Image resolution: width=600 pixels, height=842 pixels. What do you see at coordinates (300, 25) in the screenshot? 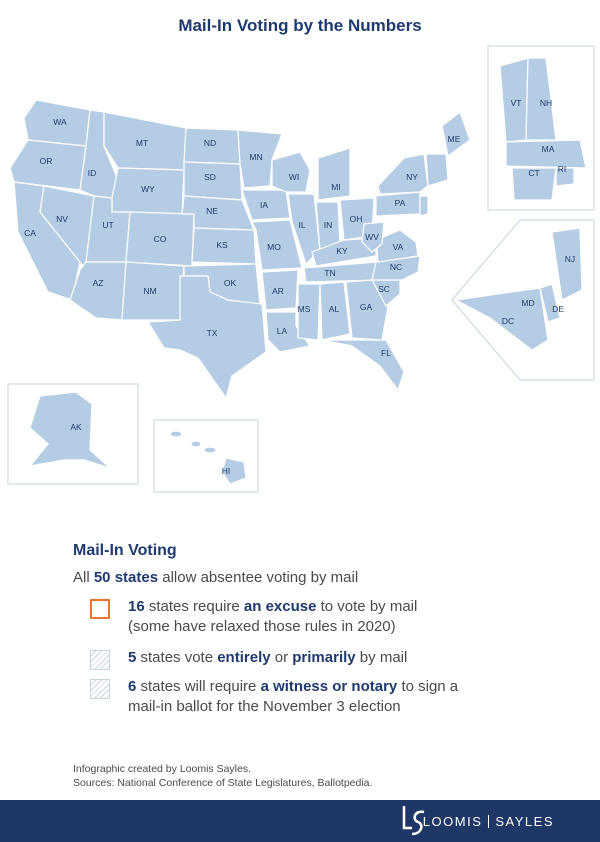
I see `page-title: Mail-In Voting by the Numbers` at bounding box center [300, 25].